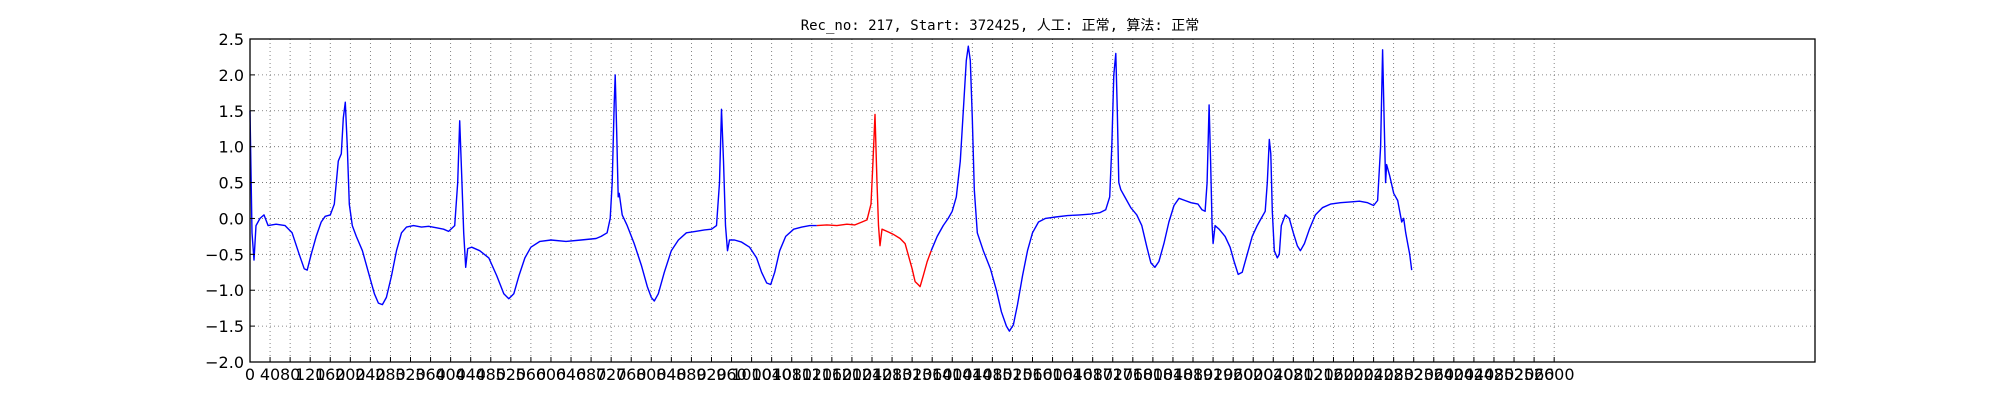  I want to click on y-tick-label: 1.0, so click(231, 147).